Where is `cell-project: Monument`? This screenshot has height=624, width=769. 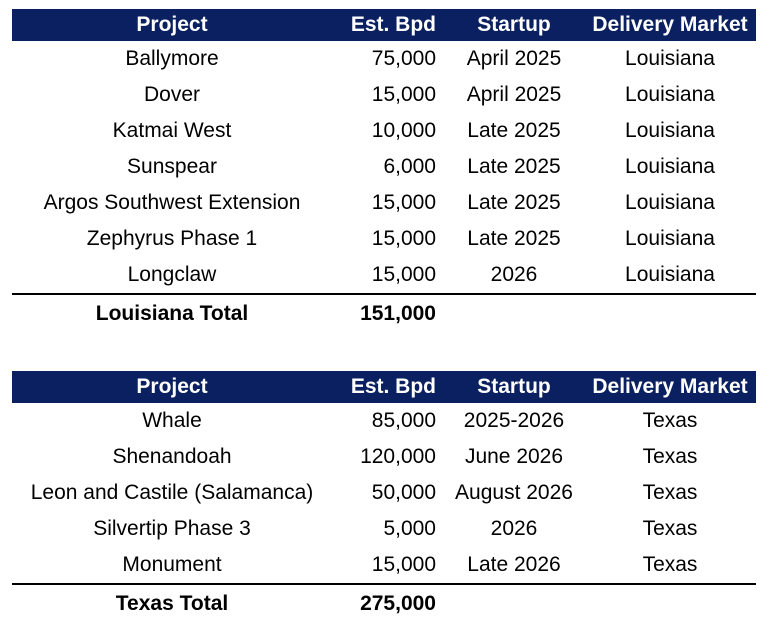 cell-project: Monument is located at coordinates (172, 564).